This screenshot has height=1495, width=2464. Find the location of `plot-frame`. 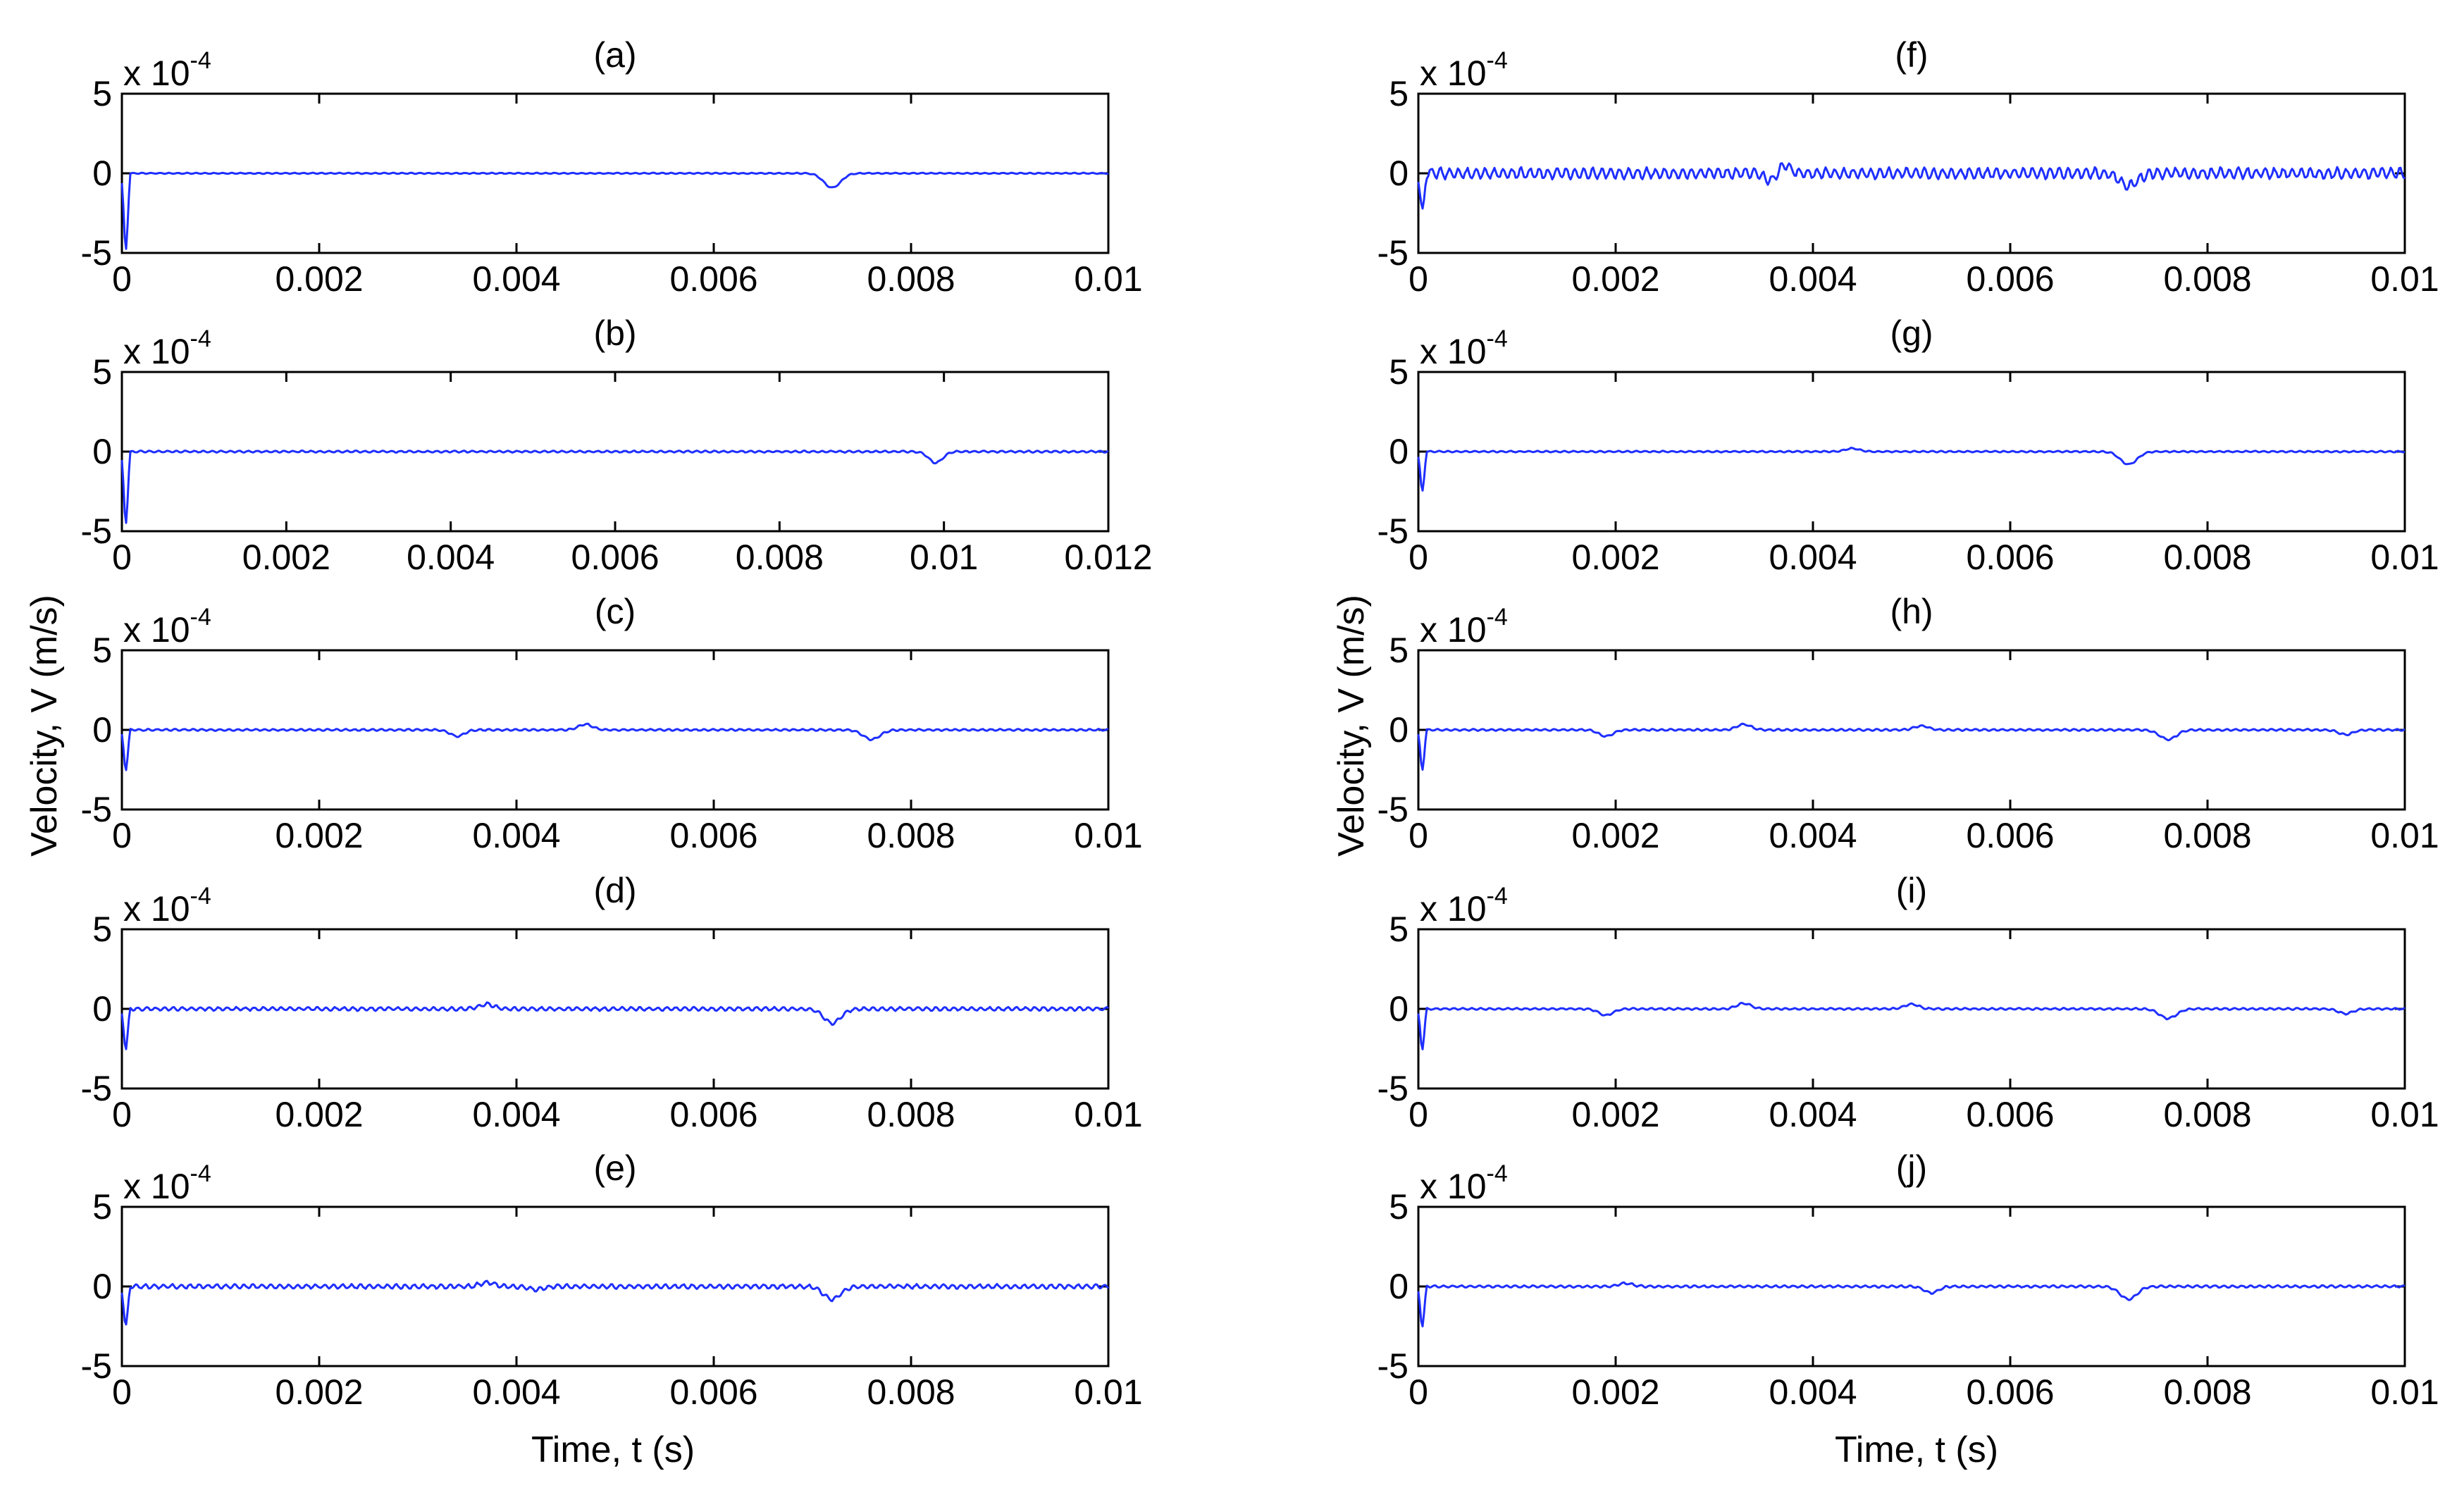

plot-frame is located at coordinates (1911, 173).